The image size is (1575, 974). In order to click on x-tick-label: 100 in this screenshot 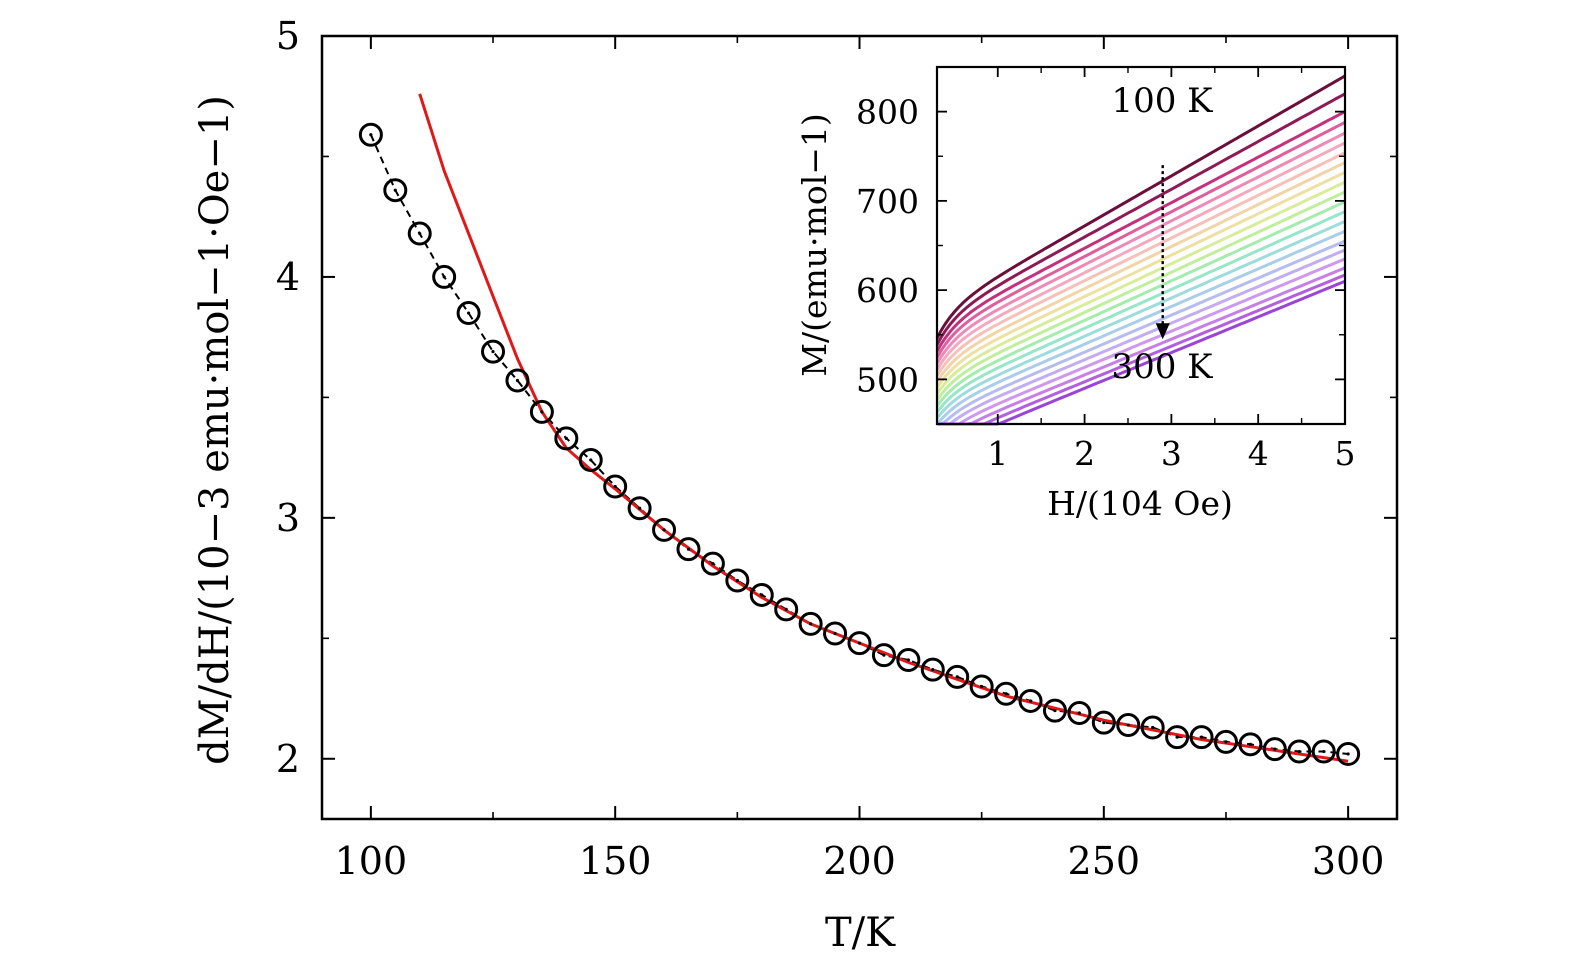, I will do `click(371, 861)`.